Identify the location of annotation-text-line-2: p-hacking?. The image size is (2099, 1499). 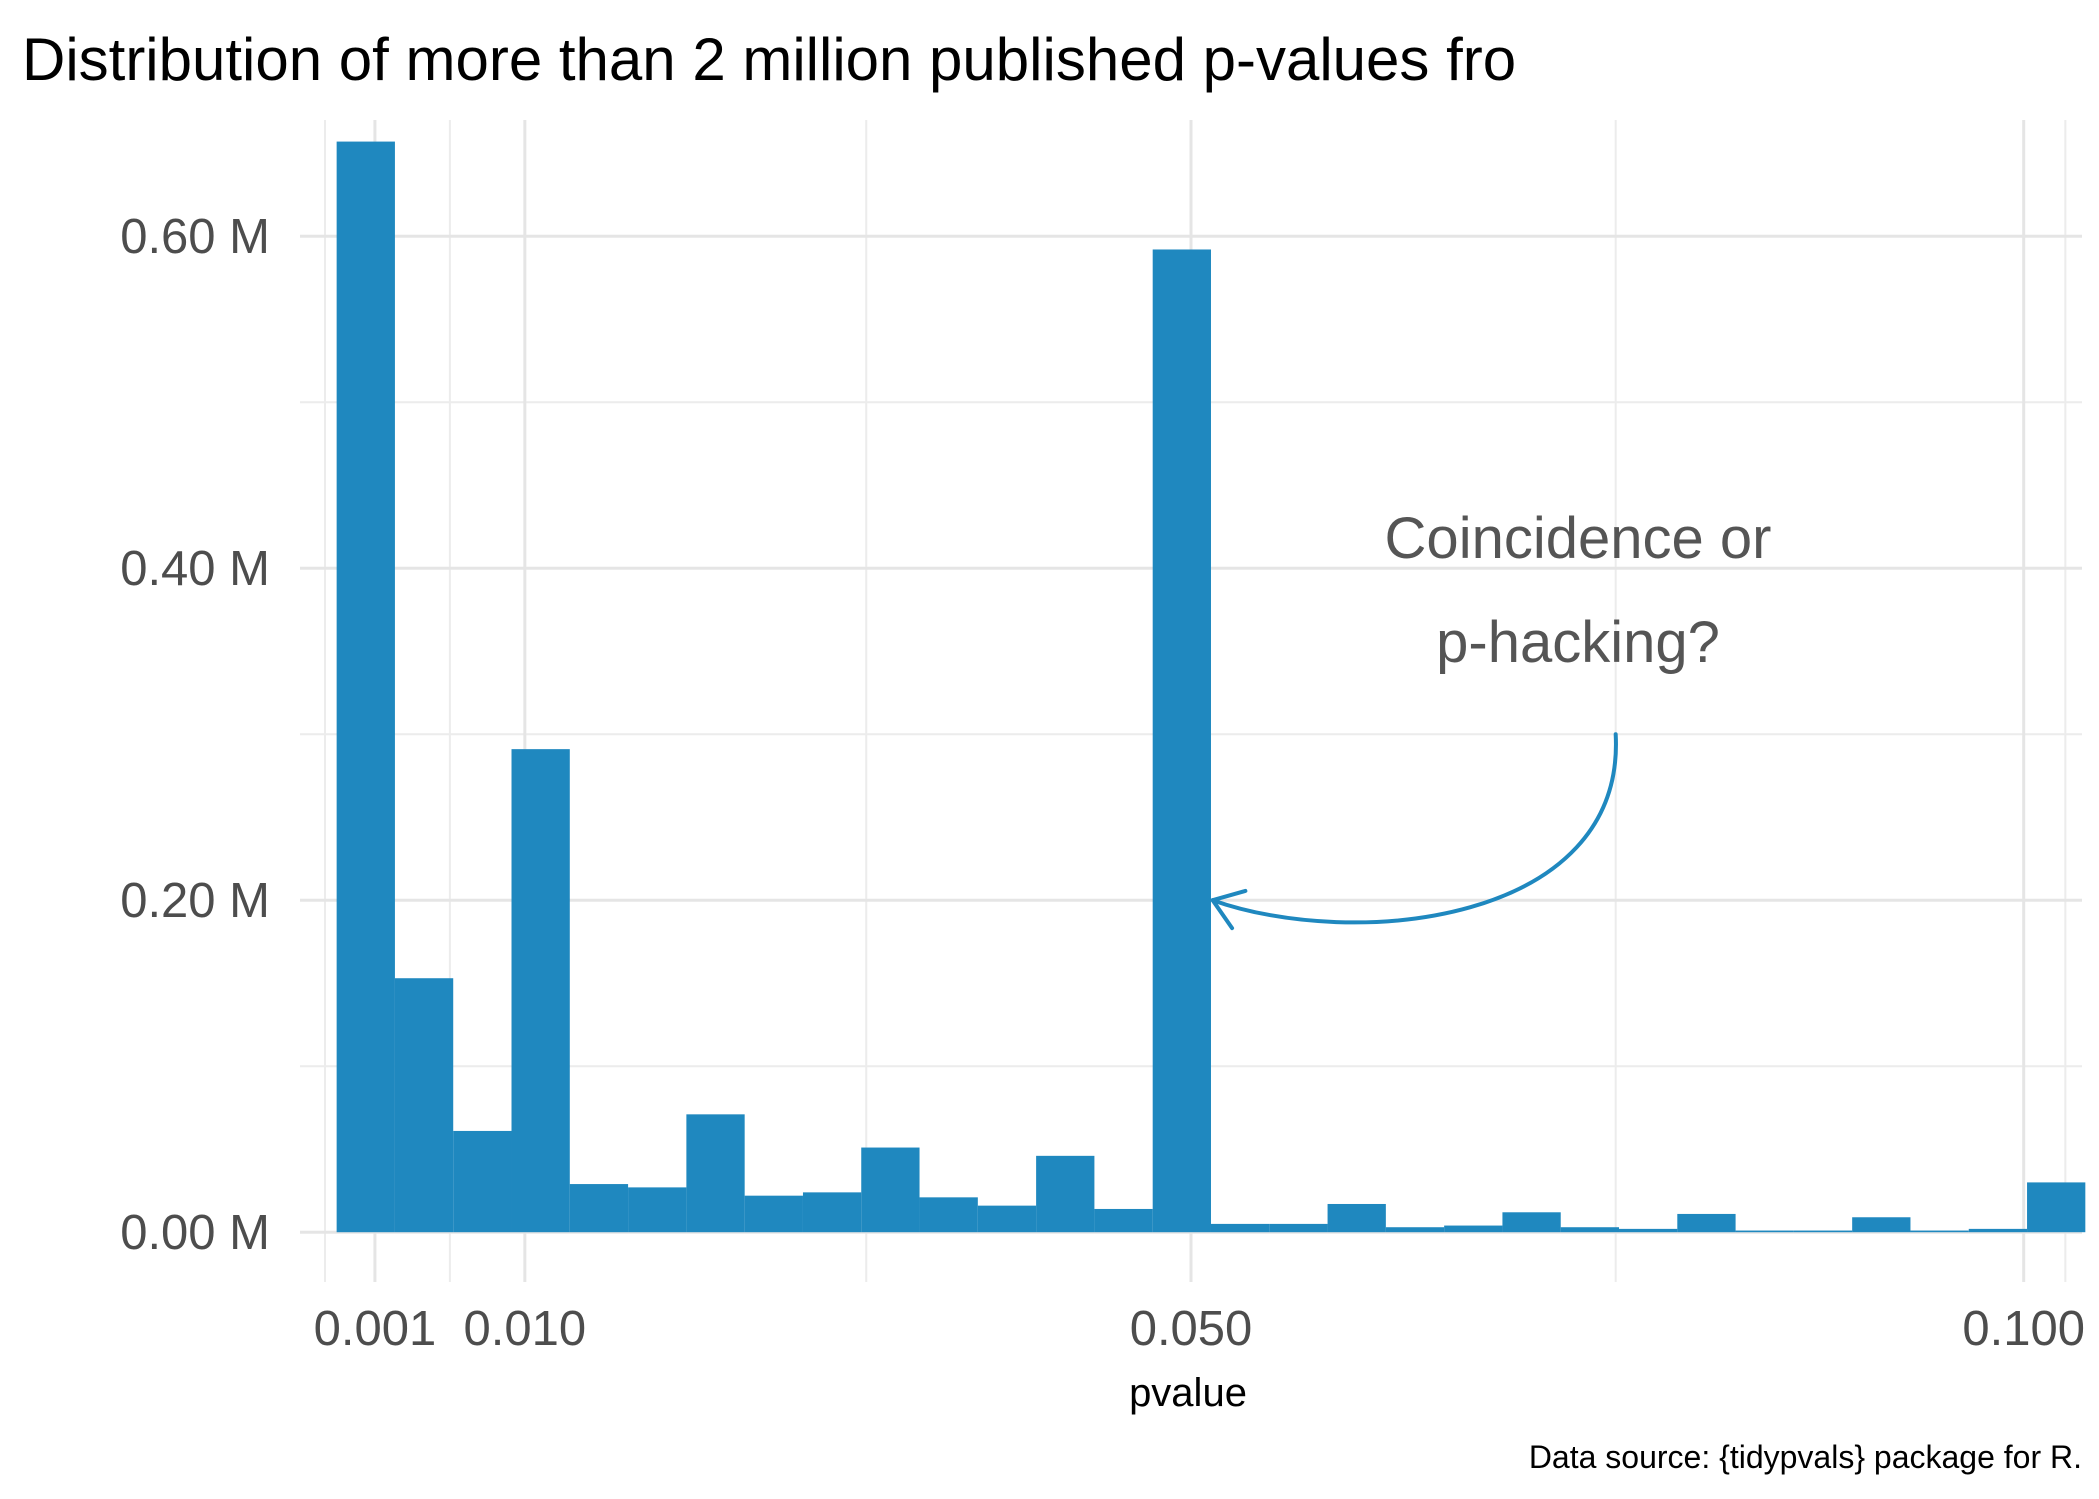
(1578, 642).